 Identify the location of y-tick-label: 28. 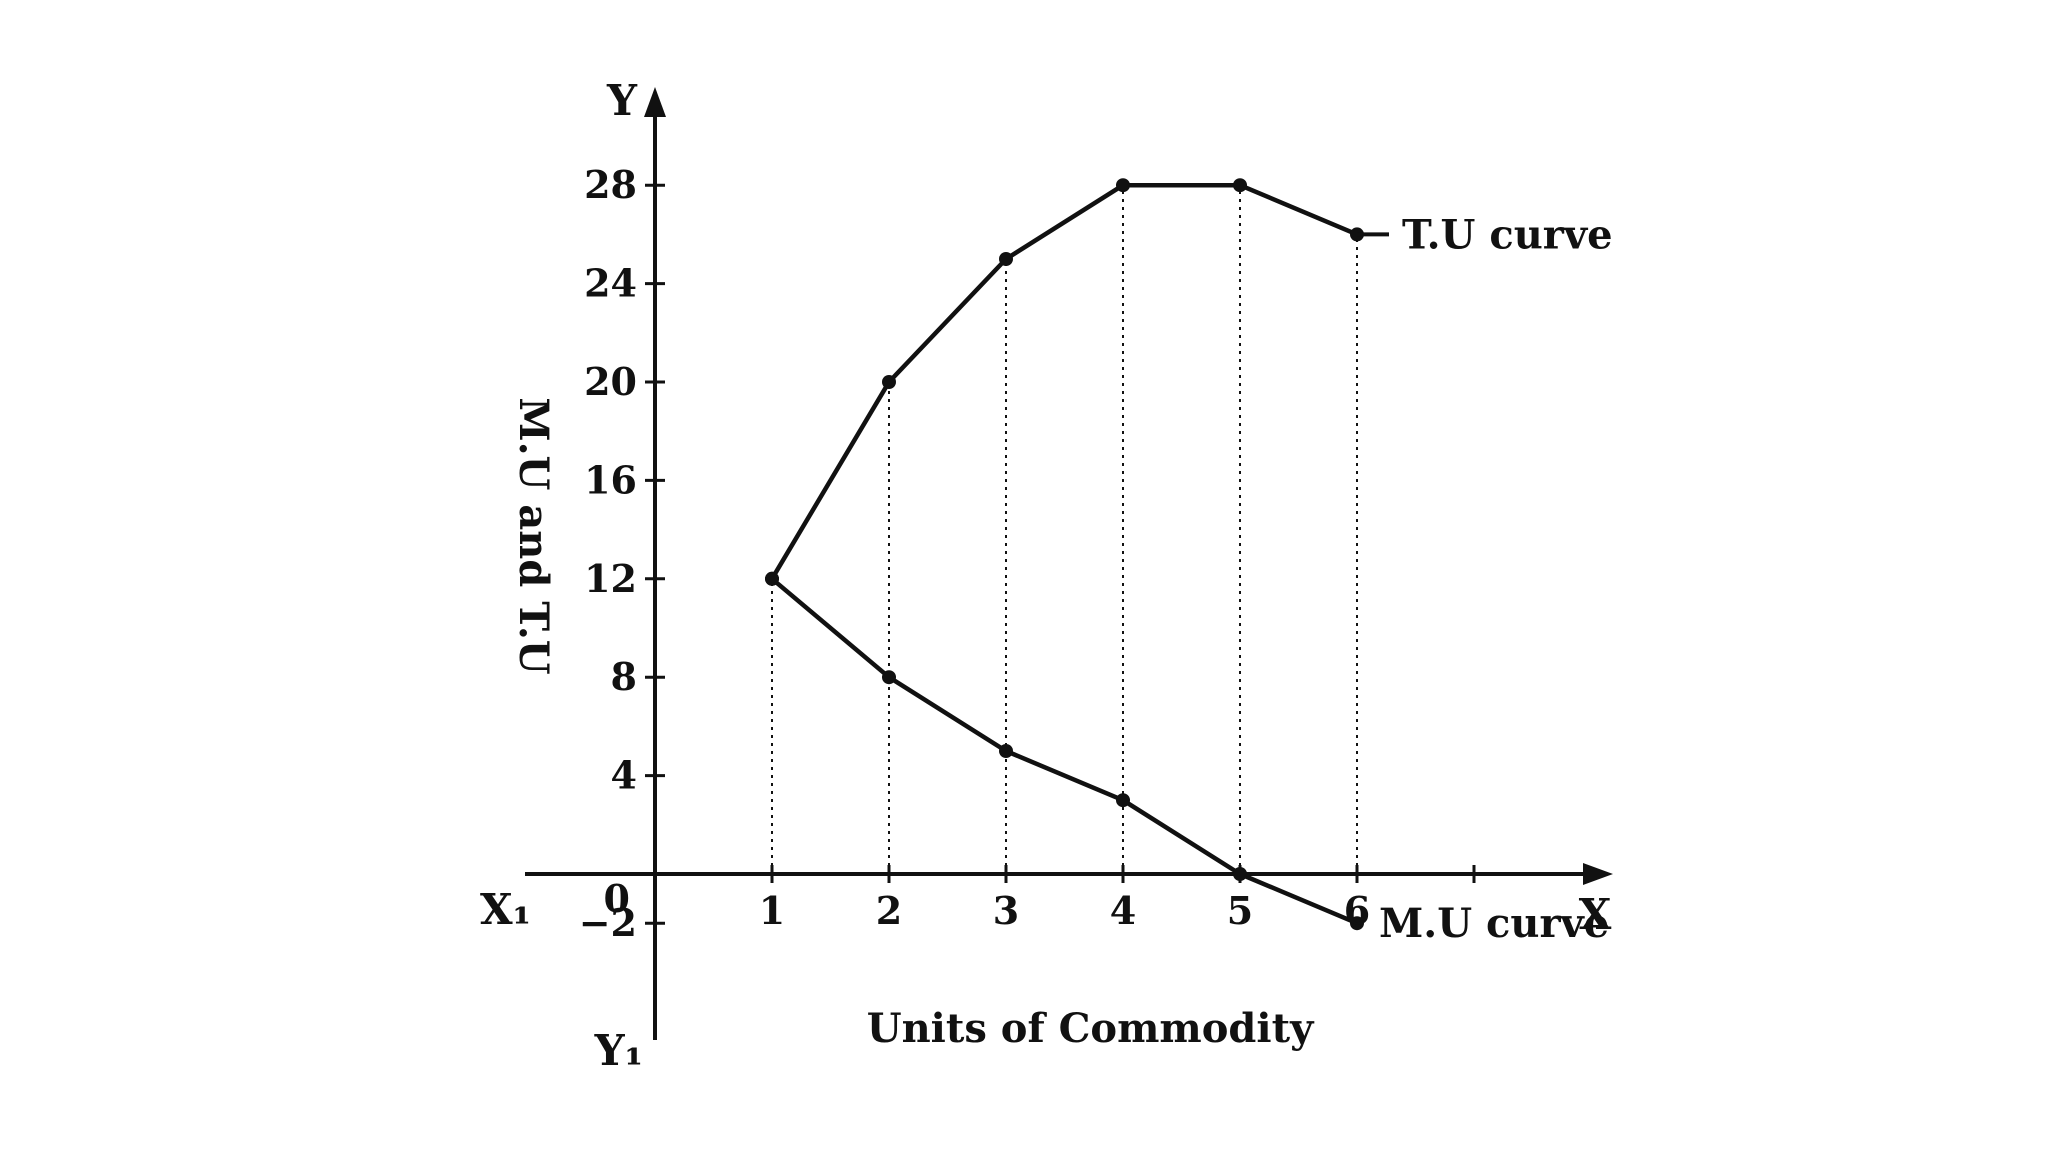
(610, 184).